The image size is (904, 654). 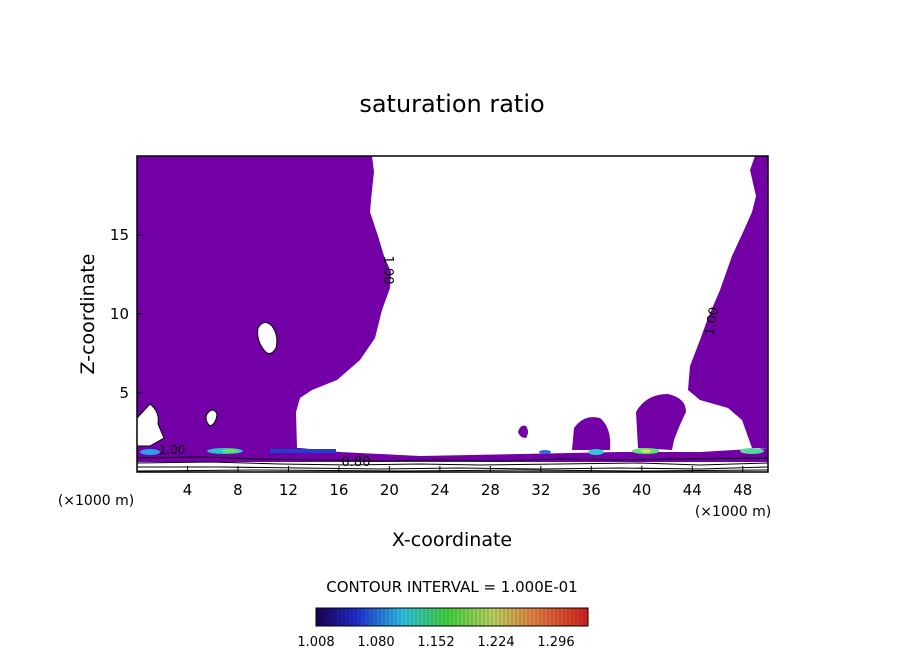 I want to click on contour-label-2: 1.00, so click(x=713, y=321).